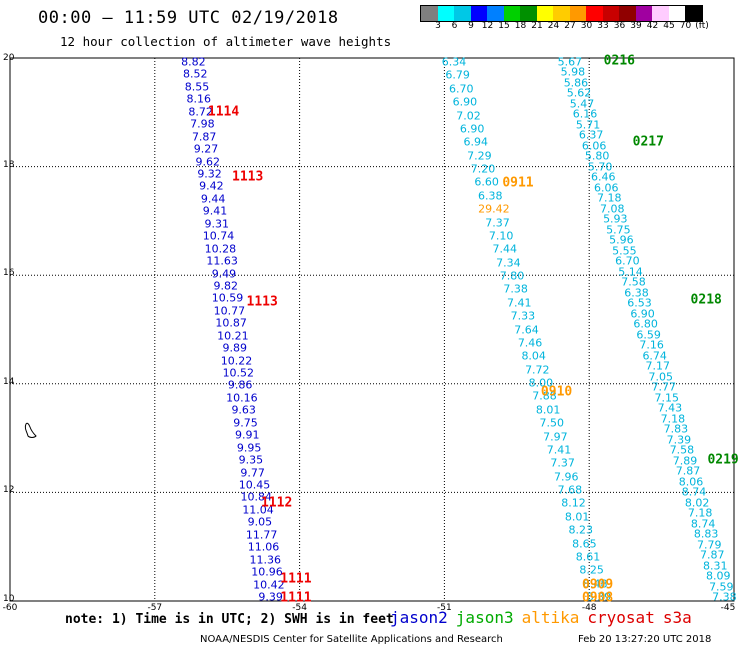  I want to click on wave-height-value: 9.44, so click(213, 199).